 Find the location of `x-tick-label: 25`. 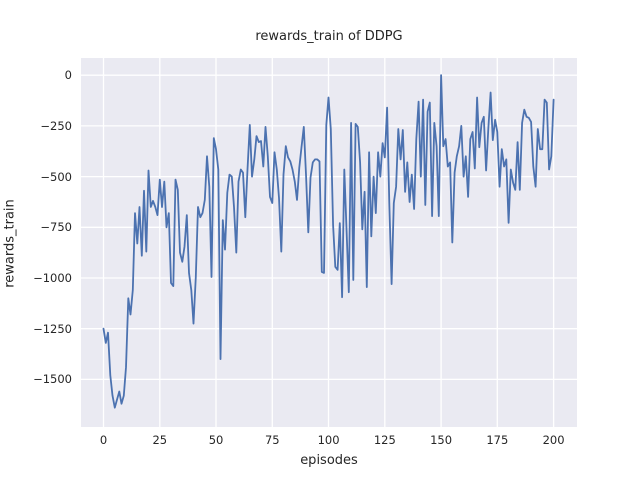

x-tick-label: 25 is located at coordinates (160, 440).